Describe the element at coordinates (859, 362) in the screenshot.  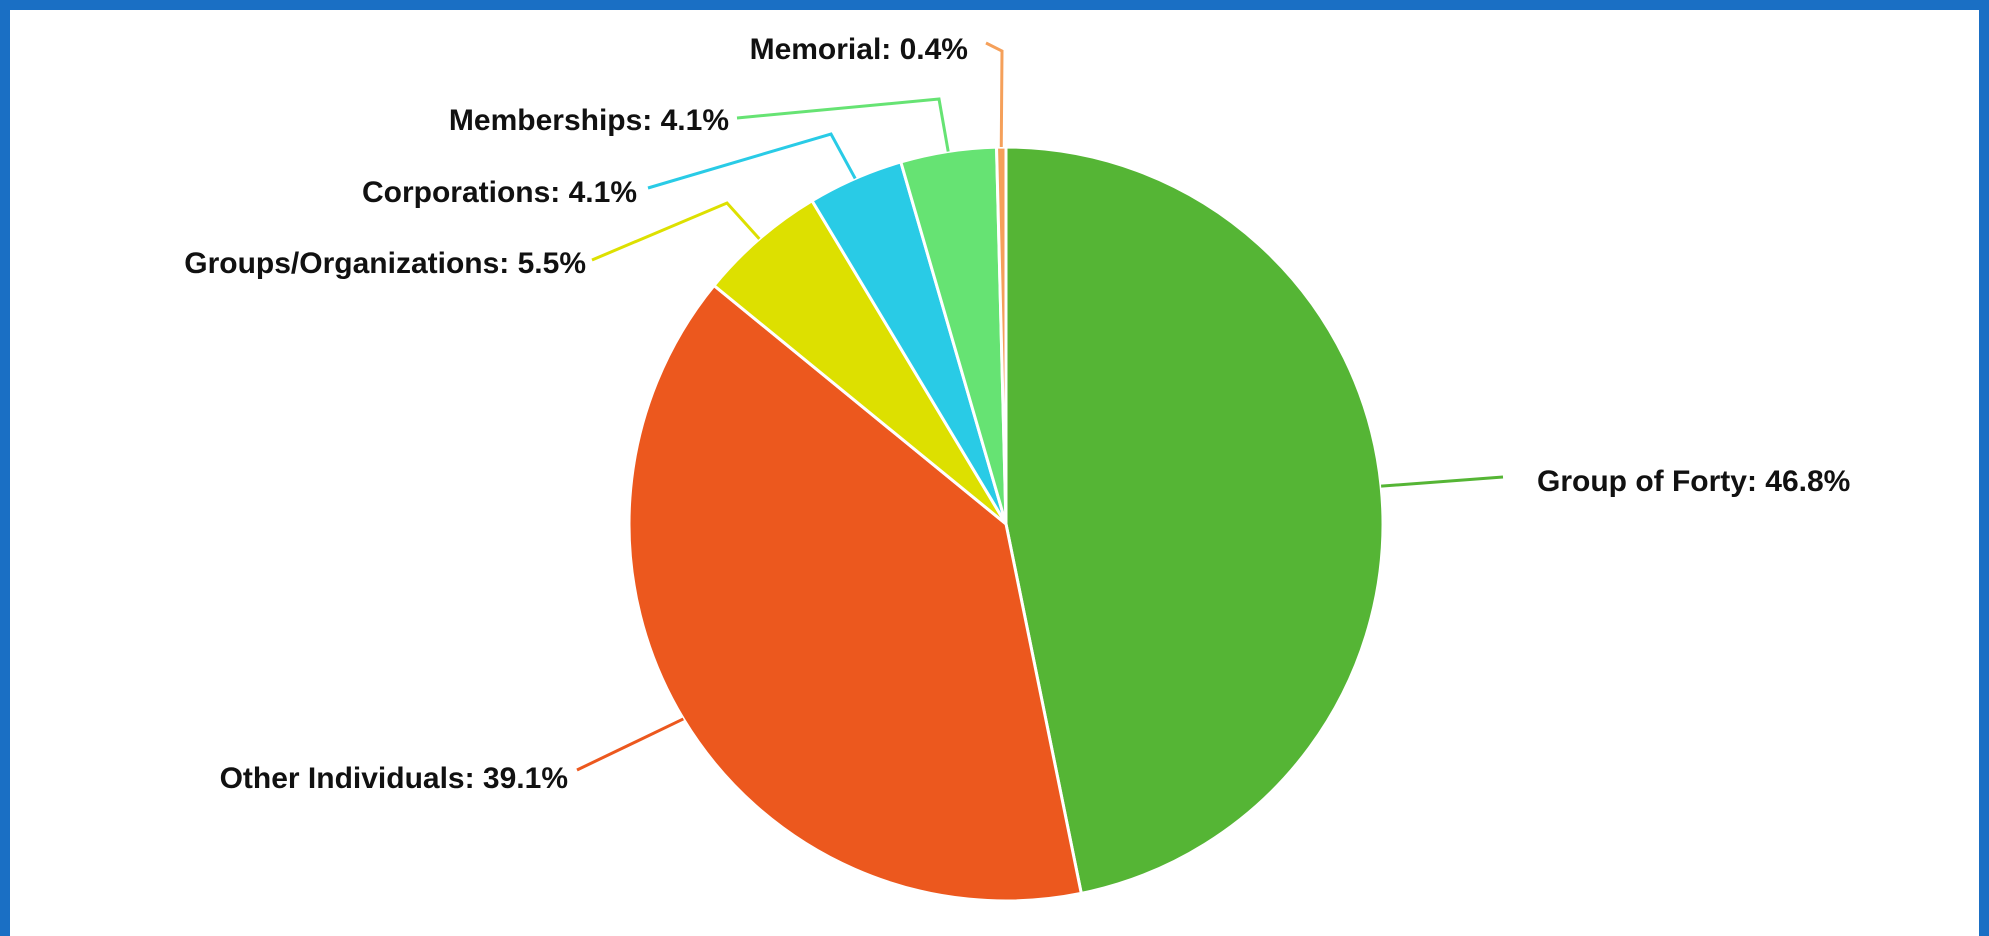
I see `pie-slice` at that location.